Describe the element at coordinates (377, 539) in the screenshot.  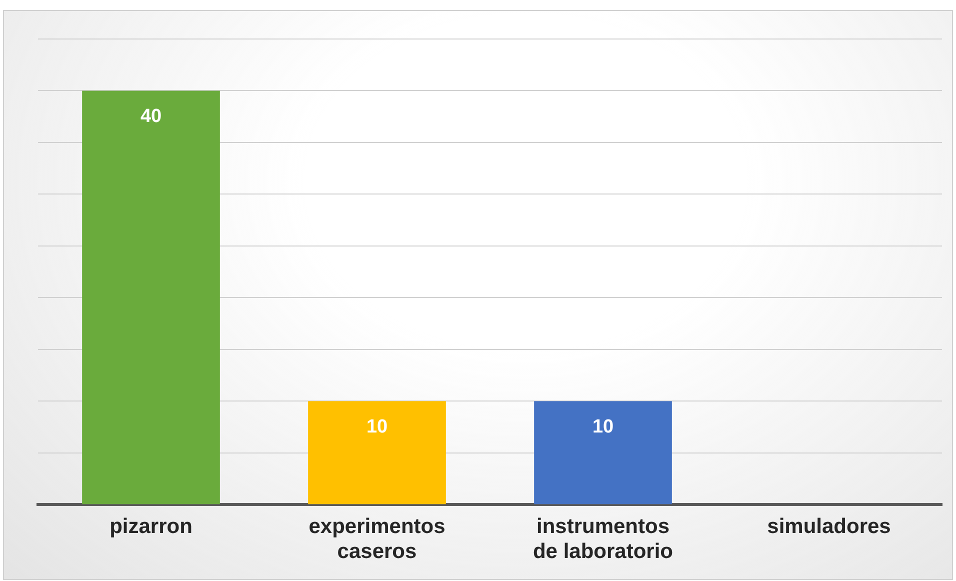
I see `x-tick-label: experimentos caseros` at that location.